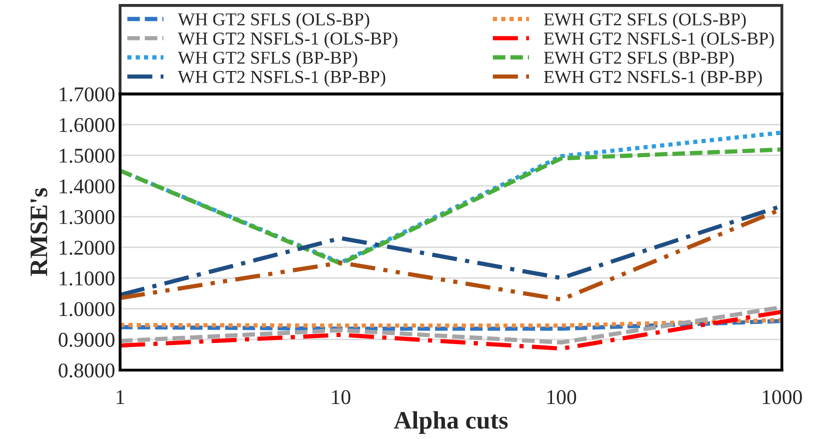  What do you see at coordinates (86, 370) in the screenshot?
I see `y-tick-label: 0.8000` at bounding box center [86, 370].